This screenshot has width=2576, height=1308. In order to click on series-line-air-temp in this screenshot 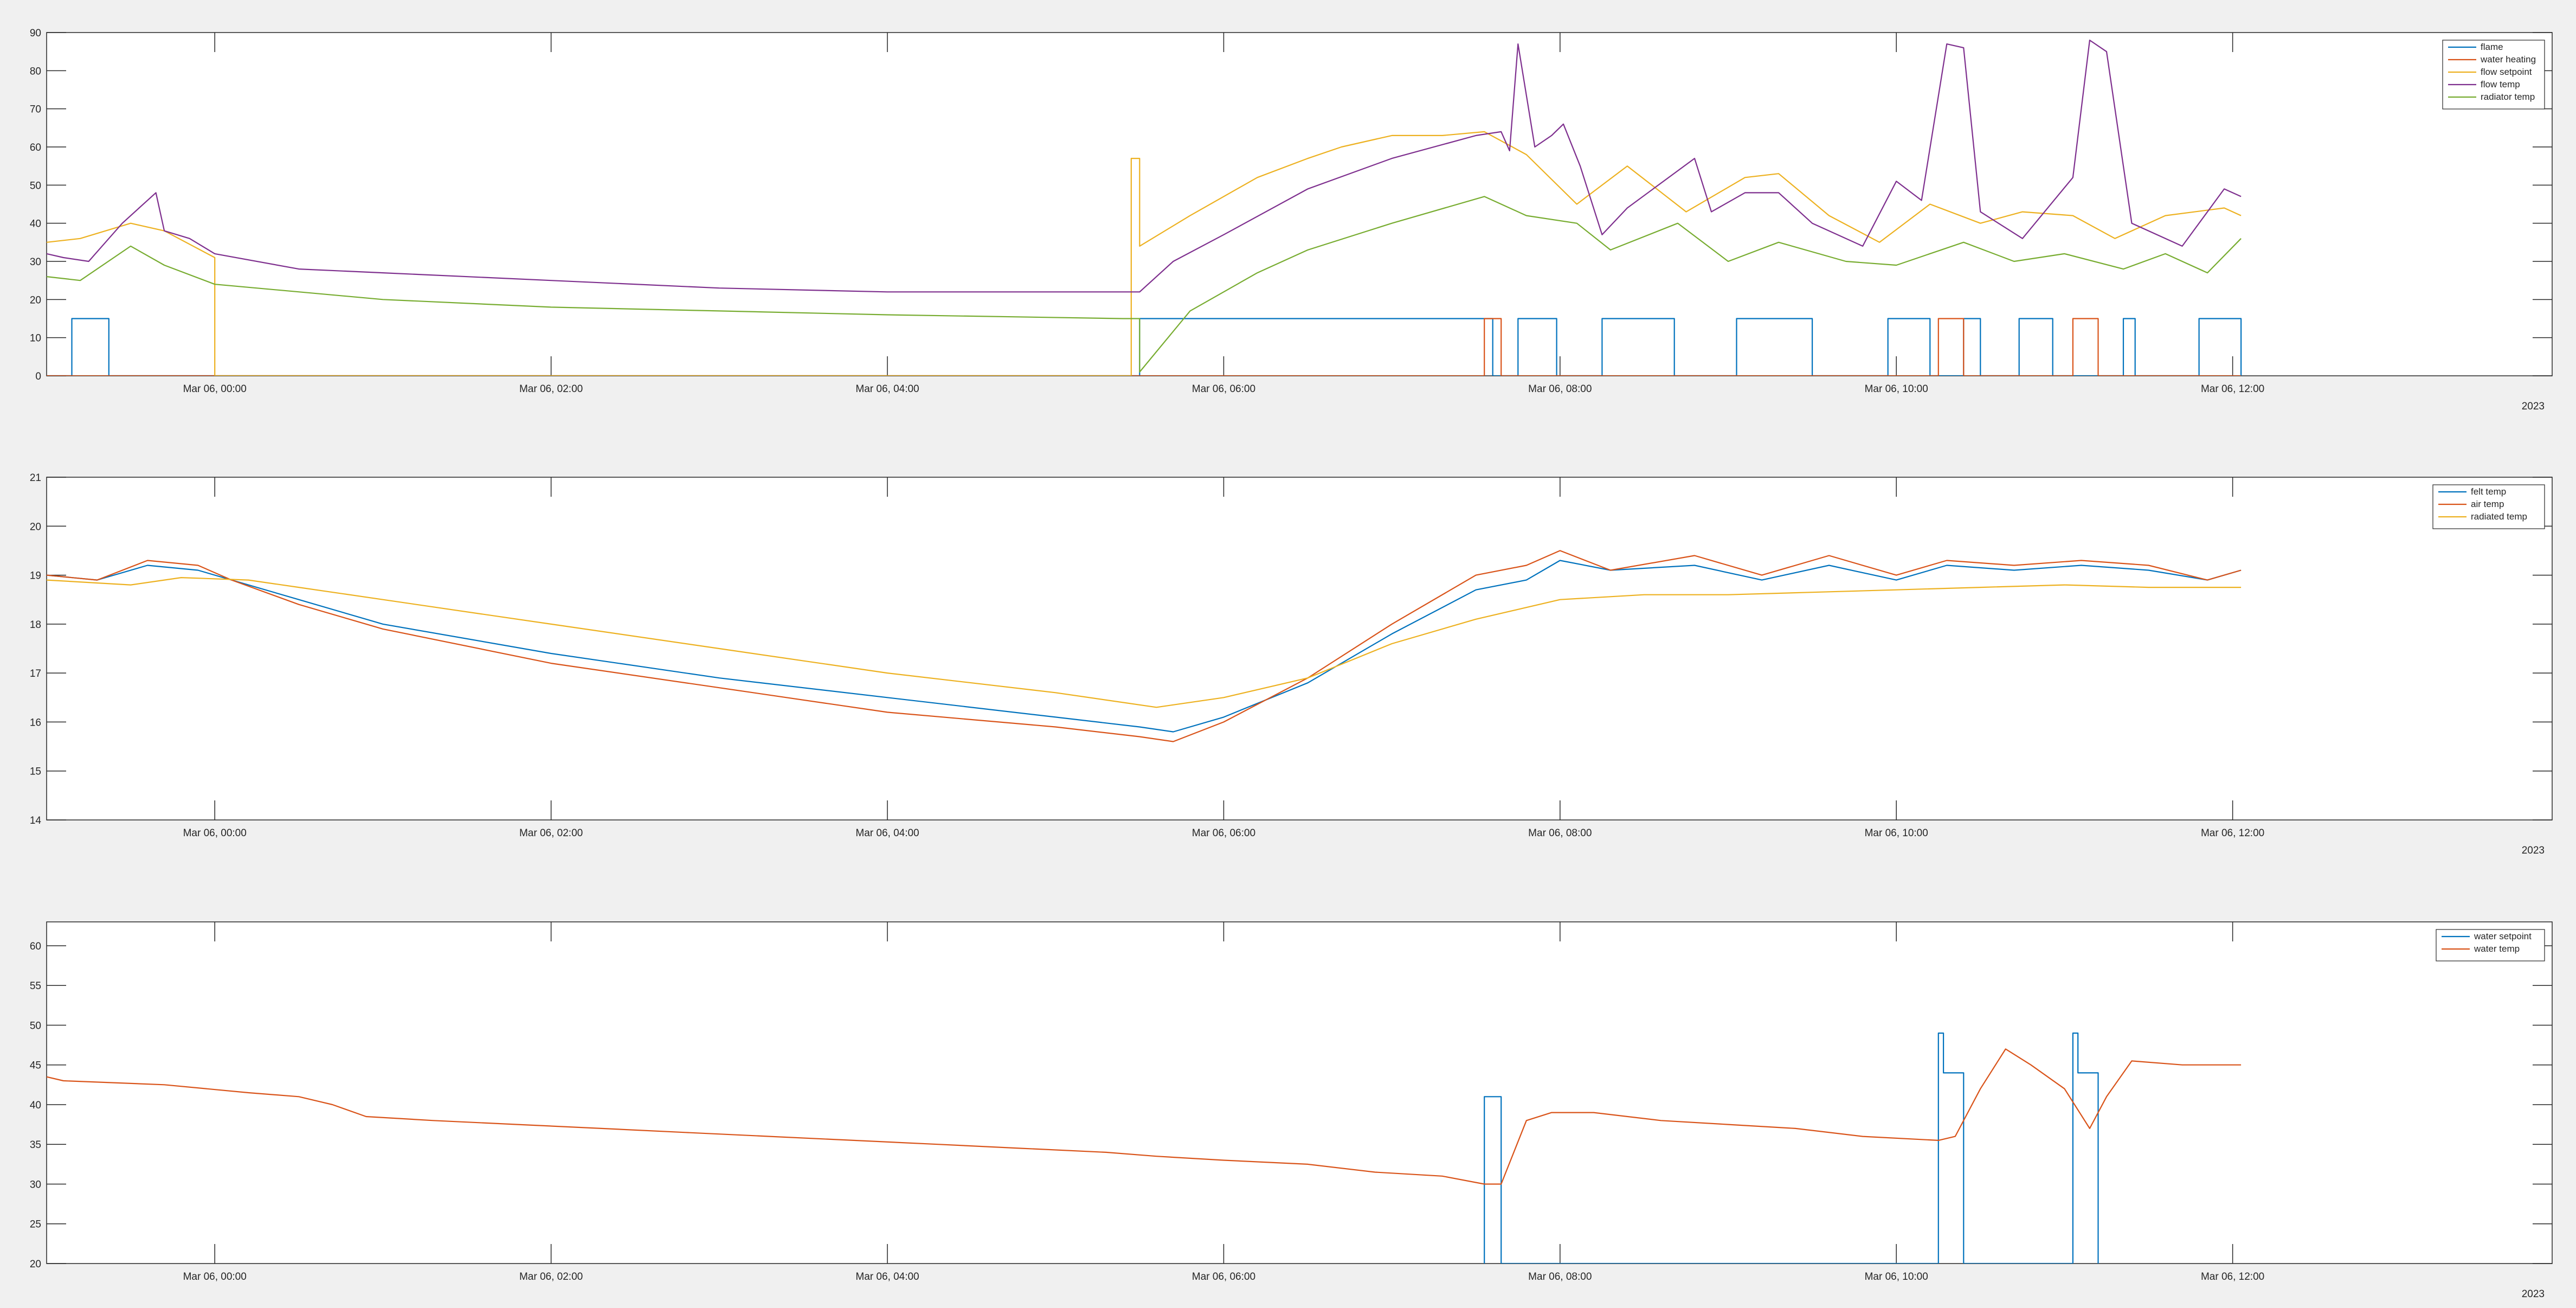, I will do `click(1144, 646)`.